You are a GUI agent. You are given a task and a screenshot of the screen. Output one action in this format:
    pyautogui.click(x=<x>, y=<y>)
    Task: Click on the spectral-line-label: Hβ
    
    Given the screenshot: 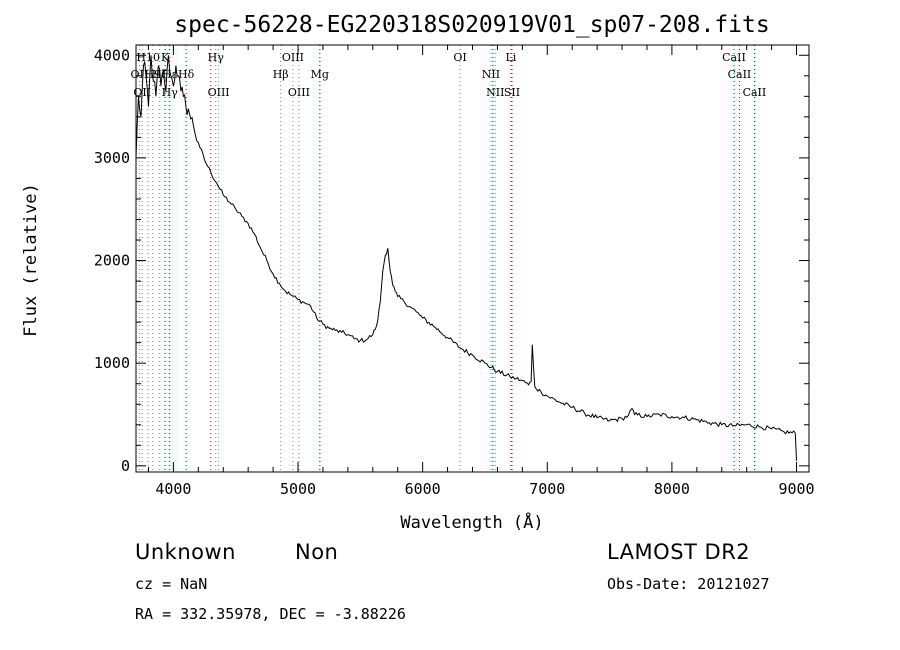 What is the action you would take?
    pyautogui.click(x=281, y=74)
    